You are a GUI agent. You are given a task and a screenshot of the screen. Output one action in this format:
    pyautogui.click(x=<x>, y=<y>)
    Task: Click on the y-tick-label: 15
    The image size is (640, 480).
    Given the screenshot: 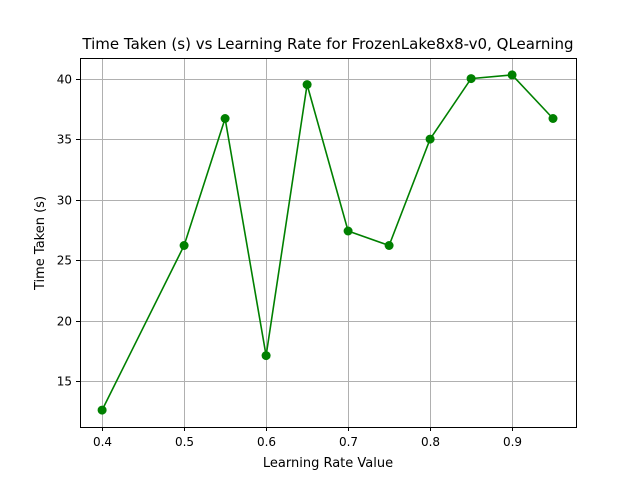 What is the action you would take?
    pyautogui.click(x=64, y=382)
    